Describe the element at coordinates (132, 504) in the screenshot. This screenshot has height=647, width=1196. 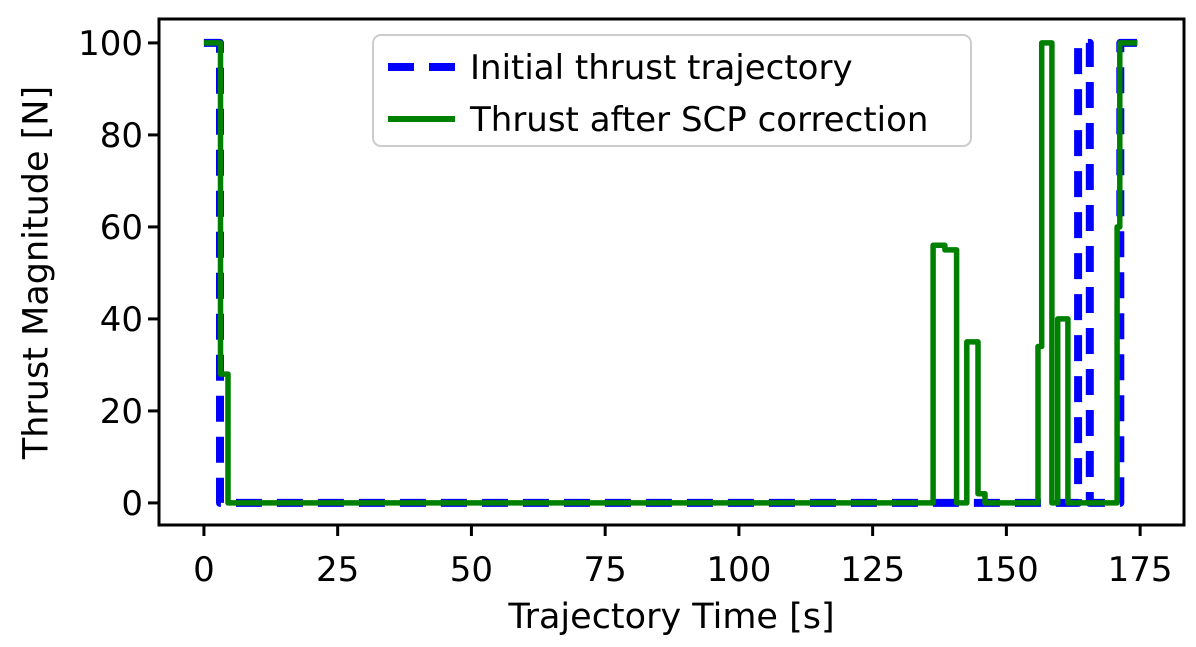
I see `y-tick-label: 0` at that location.